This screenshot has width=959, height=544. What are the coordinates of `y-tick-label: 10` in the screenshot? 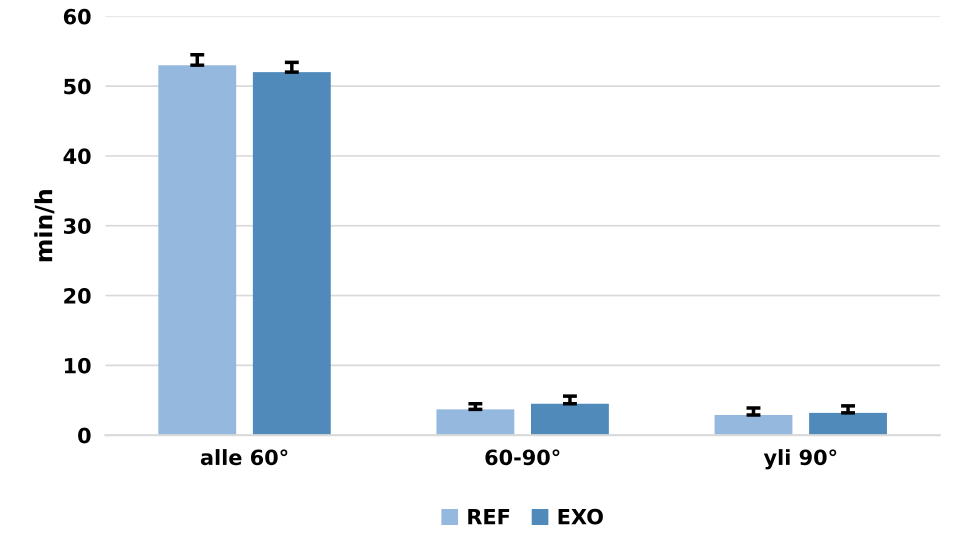 It's located at (77, 366).